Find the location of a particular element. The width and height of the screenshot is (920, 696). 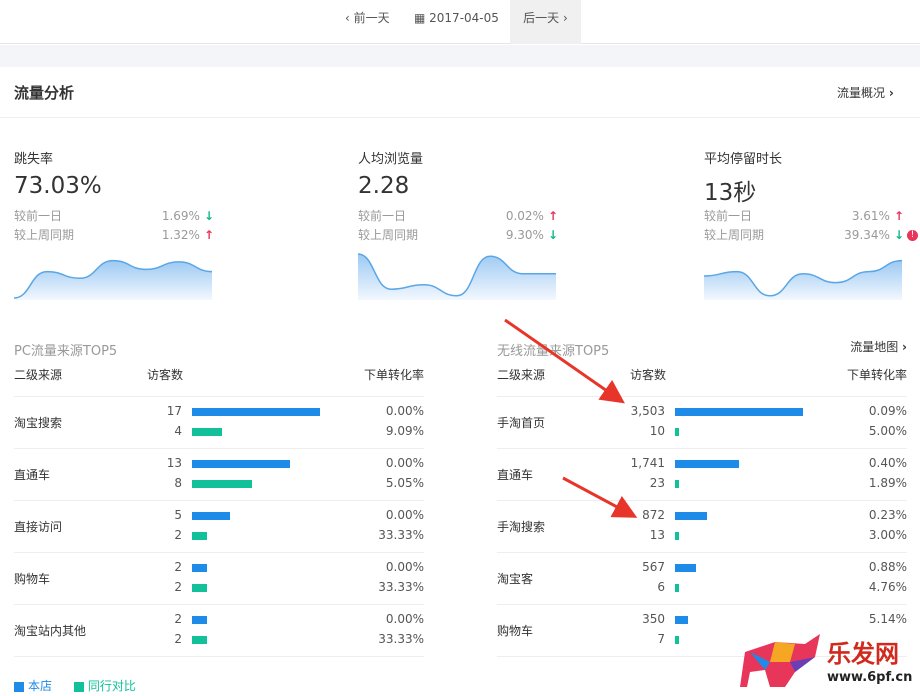

bull-logo-icon is located at coordinates (780, 660).